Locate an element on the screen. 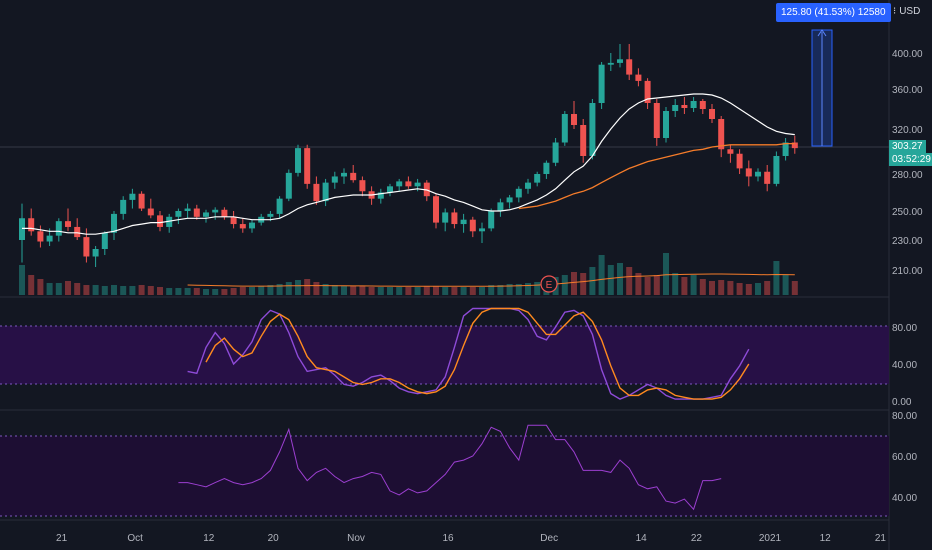  last-price-tag: 303.27 is located at coordinates (907, 146).